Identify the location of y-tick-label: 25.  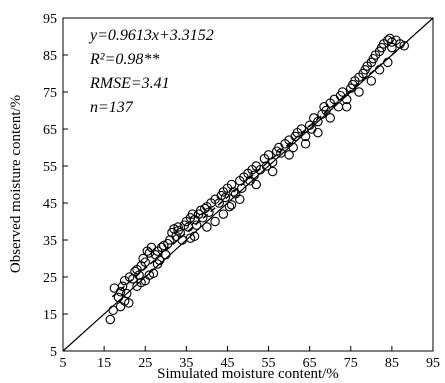
(50, 278).